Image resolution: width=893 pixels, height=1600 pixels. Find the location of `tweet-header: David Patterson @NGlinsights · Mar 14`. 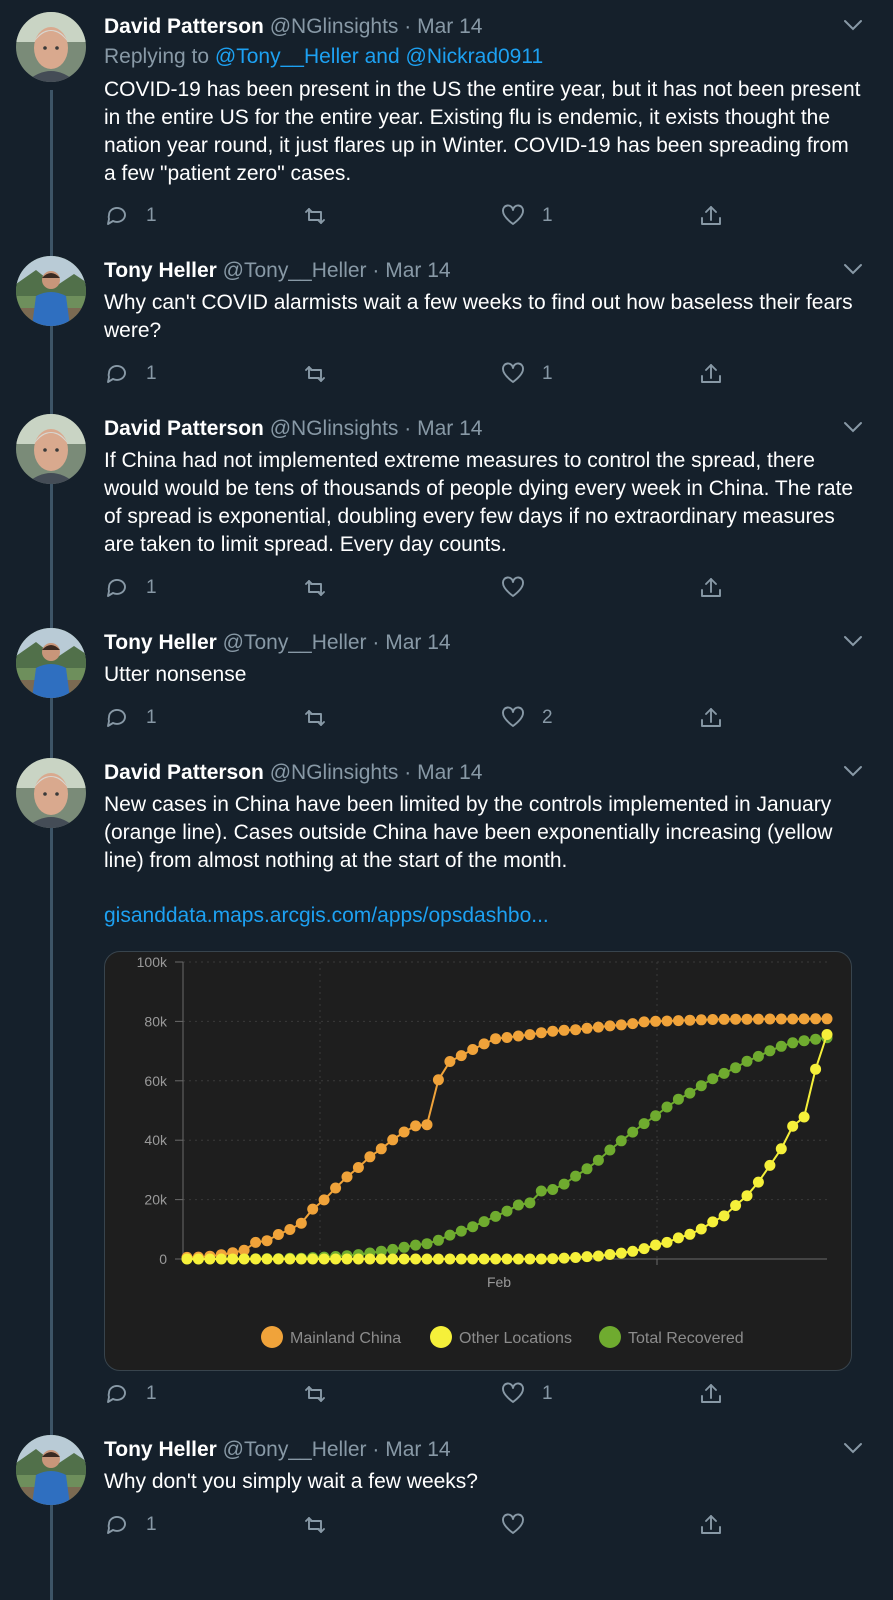

tweet-header: David Patterson @NGlinsights · Mar 14 is located at coordinates (293, 27).